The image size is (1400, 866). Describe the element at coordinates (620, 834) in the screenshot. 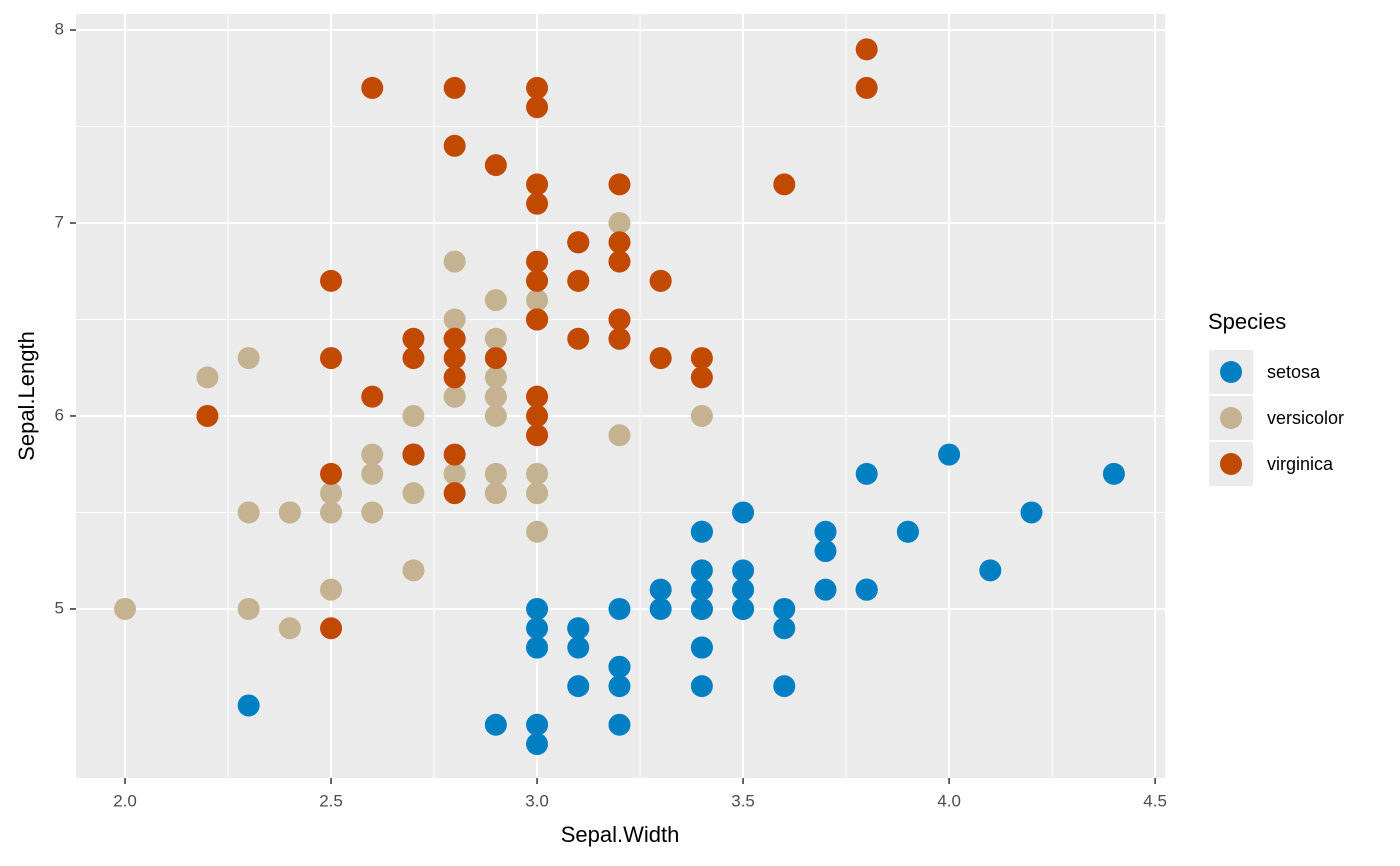

I see `x-axis-title: Sepal.Width` at that location.